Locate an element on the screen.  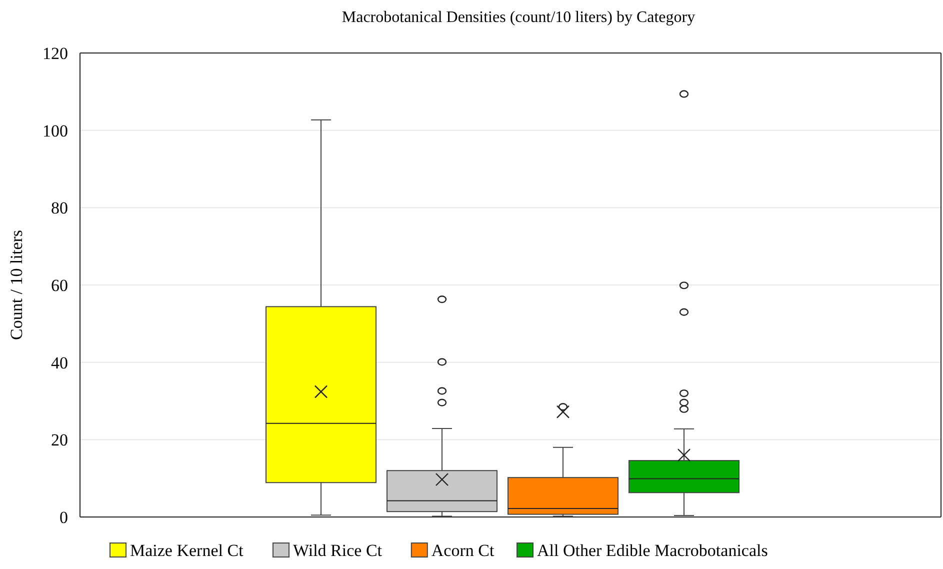
y-tick-label: 100 is located at coordinates (55, 130).